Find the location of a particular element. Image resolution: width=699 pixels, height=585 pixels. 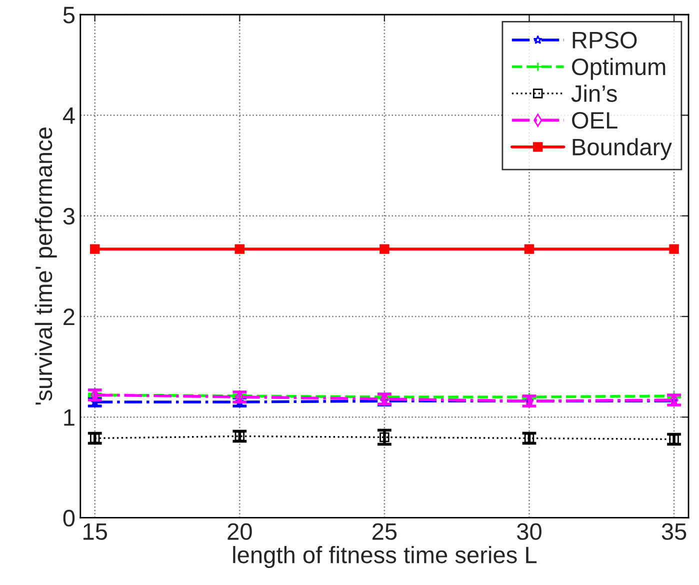

legend-label: RPSO is located at coordinates (604, 40).